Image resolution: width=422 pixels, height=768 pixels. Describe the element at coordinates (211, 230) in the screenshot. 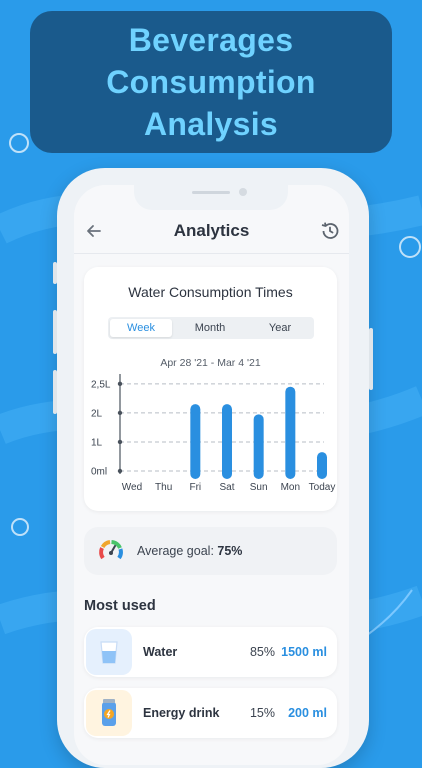

I see `page-title: Analytics` at that location.